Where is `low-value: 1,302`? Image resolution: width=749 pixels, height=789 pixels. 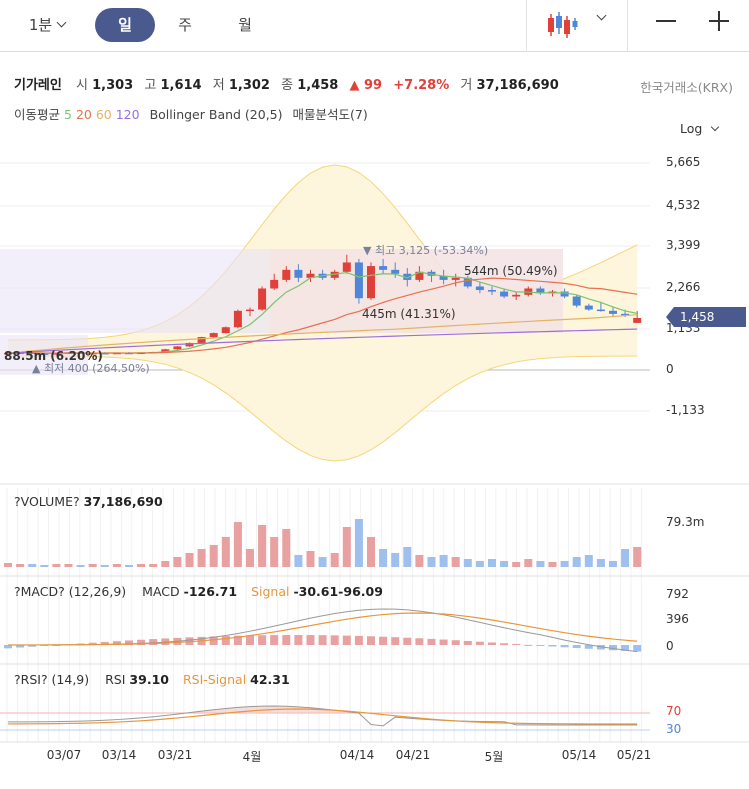 low-value: 1,302 is located at coordinates (249, 85).